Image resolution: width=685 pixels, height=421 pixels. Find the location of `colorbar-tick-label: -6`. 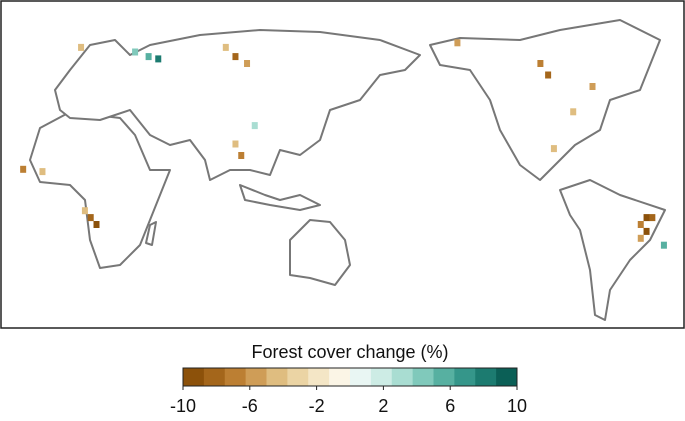

colorbar-tick-label: -6 is located at coordinates (250, 406).